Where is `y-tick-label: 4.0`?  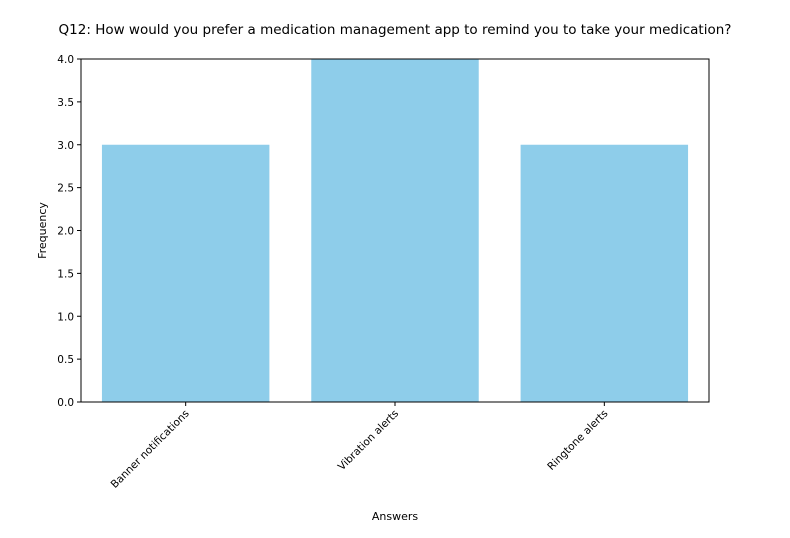
y-tick-label: 4.0 is located at coordinates (65, 60).